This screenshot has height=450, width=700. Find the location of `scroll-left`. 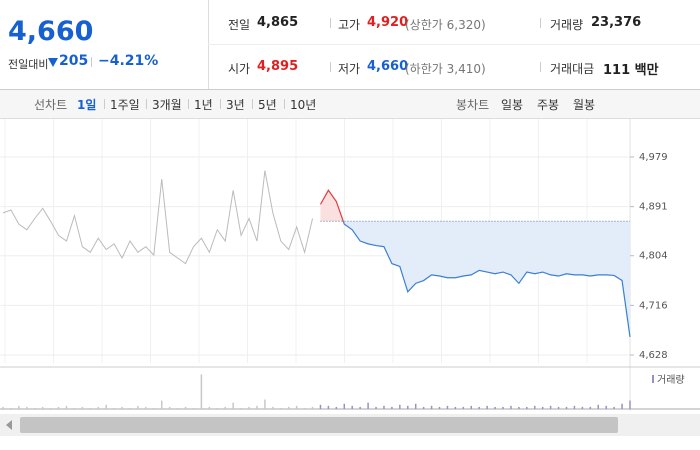

scroll-left is located at coordinates (10, 425).